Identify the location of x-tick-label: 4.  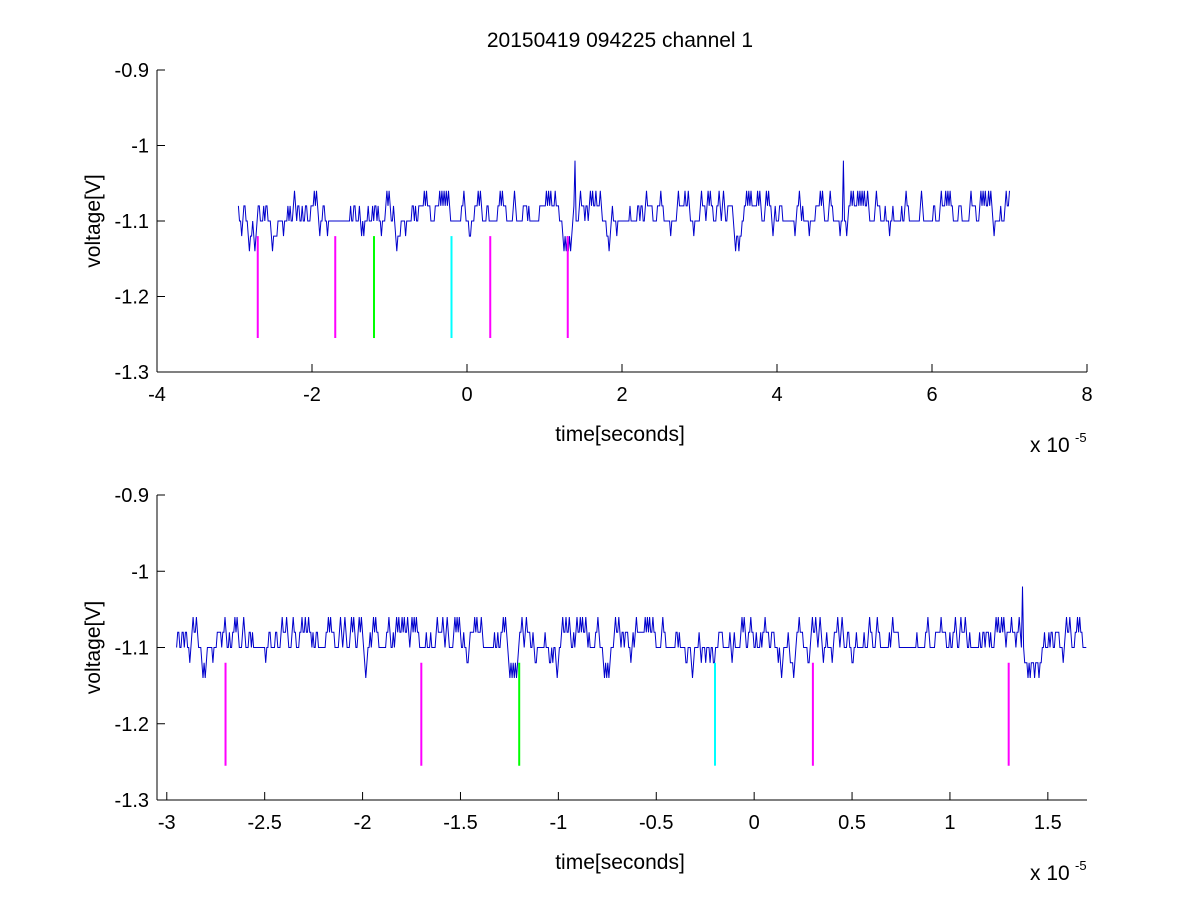
(776, 395).